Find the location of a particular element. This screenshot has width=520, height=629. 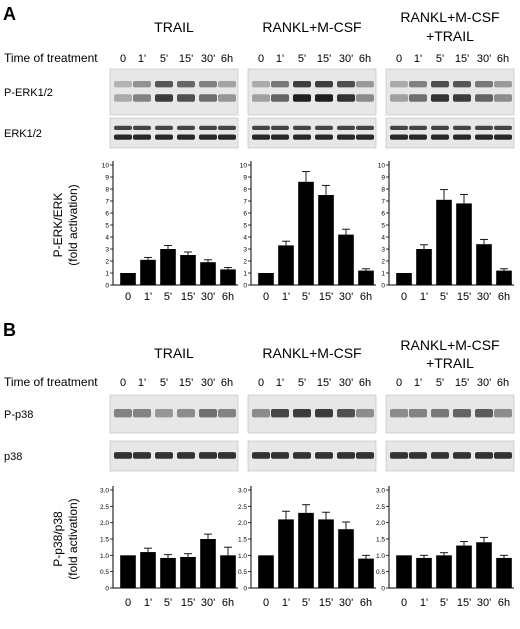

x-tick-label: 30' is located at coordinates (484, 603).